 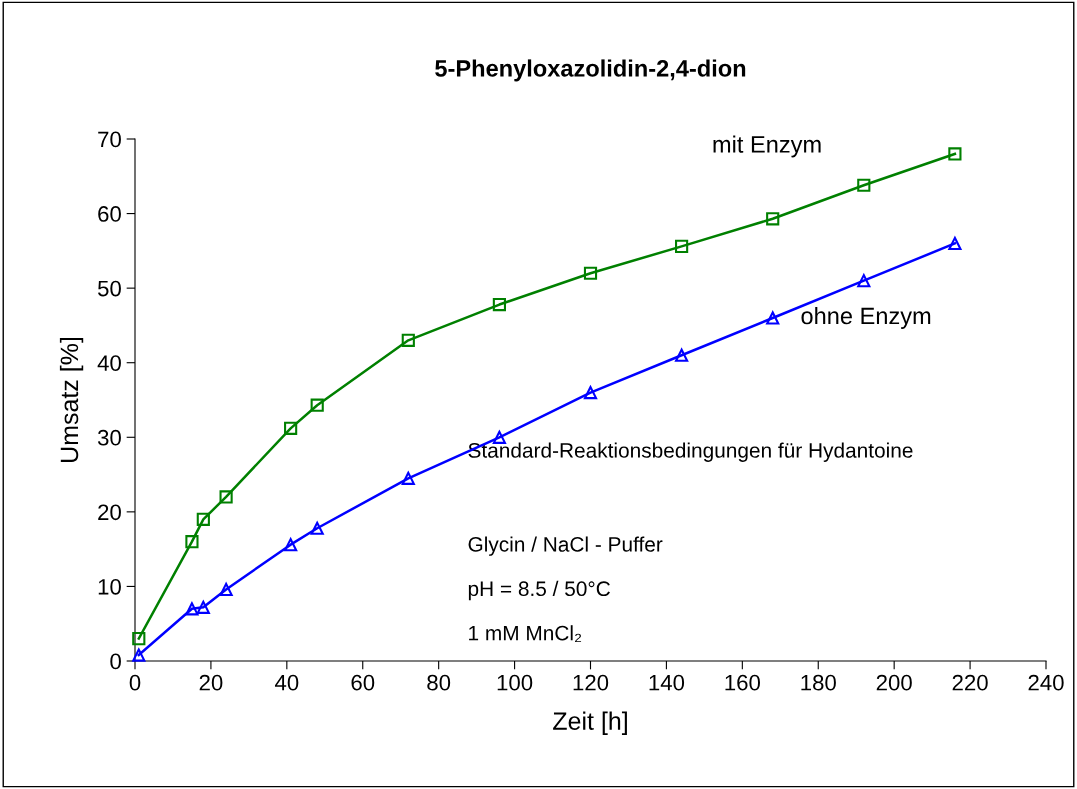 What do you see at coordinates (515, 682) in the screenshot?
I see `x-tick-label: 100` at bounding box center [515, 682].